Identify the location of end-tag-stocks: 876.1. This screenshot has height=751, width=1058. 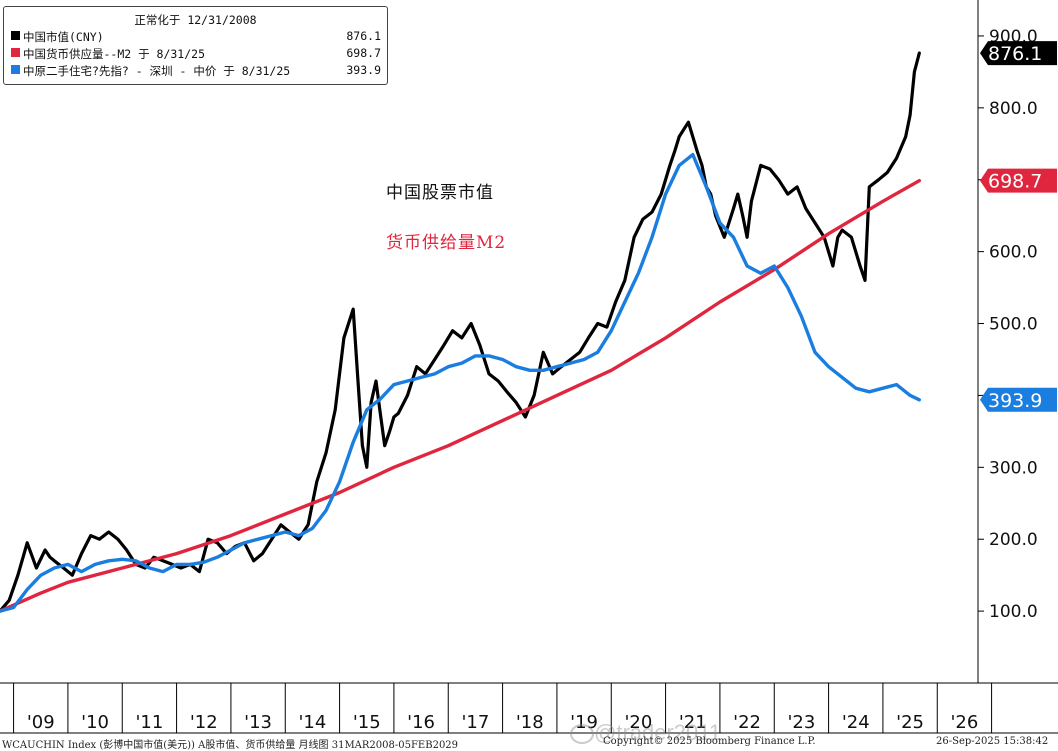
(1018, 53).